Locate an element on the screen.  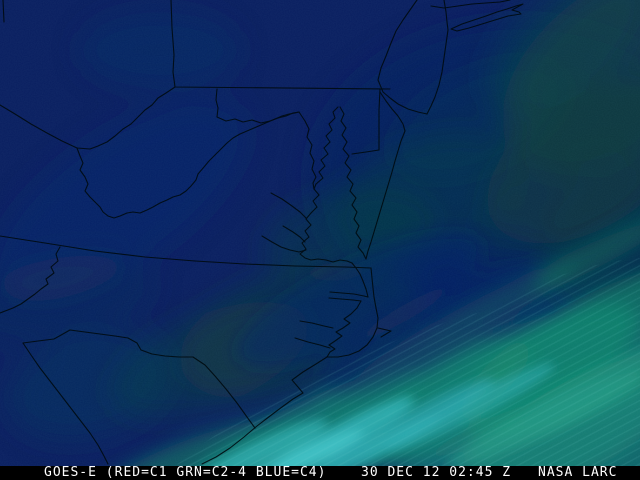
ct-coast is located at coordinates (470, 4).